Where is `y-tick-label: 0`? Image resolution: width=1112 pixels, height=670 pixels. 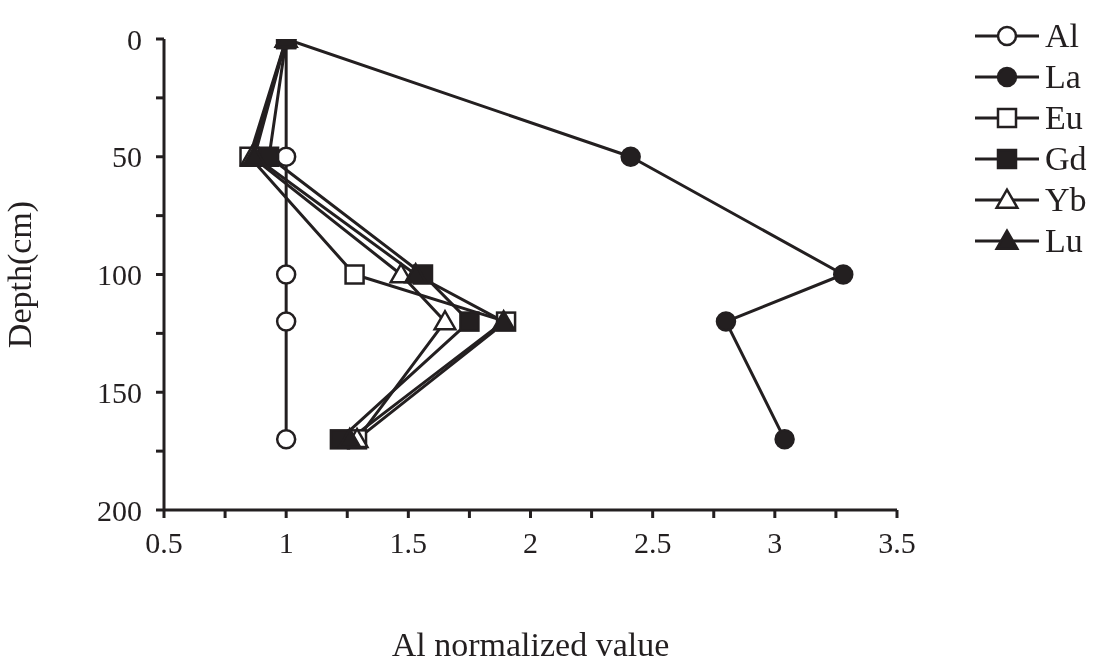 y-tick-label: 0 is located at coordinates (134, 39).